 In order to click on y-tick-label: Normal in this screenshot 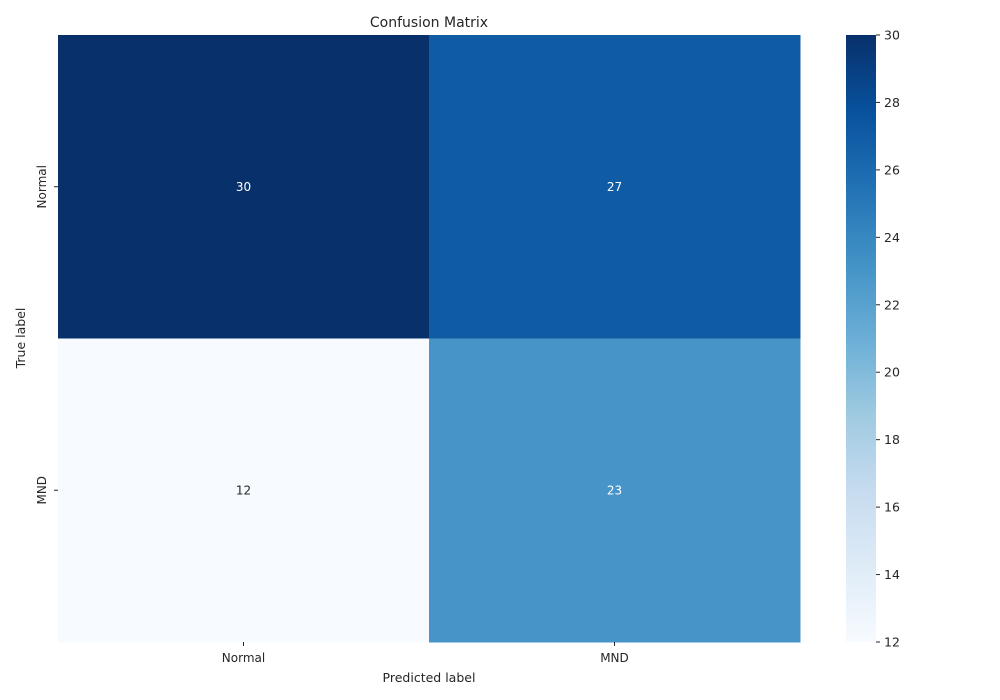, I will do `click(42, 186)`.